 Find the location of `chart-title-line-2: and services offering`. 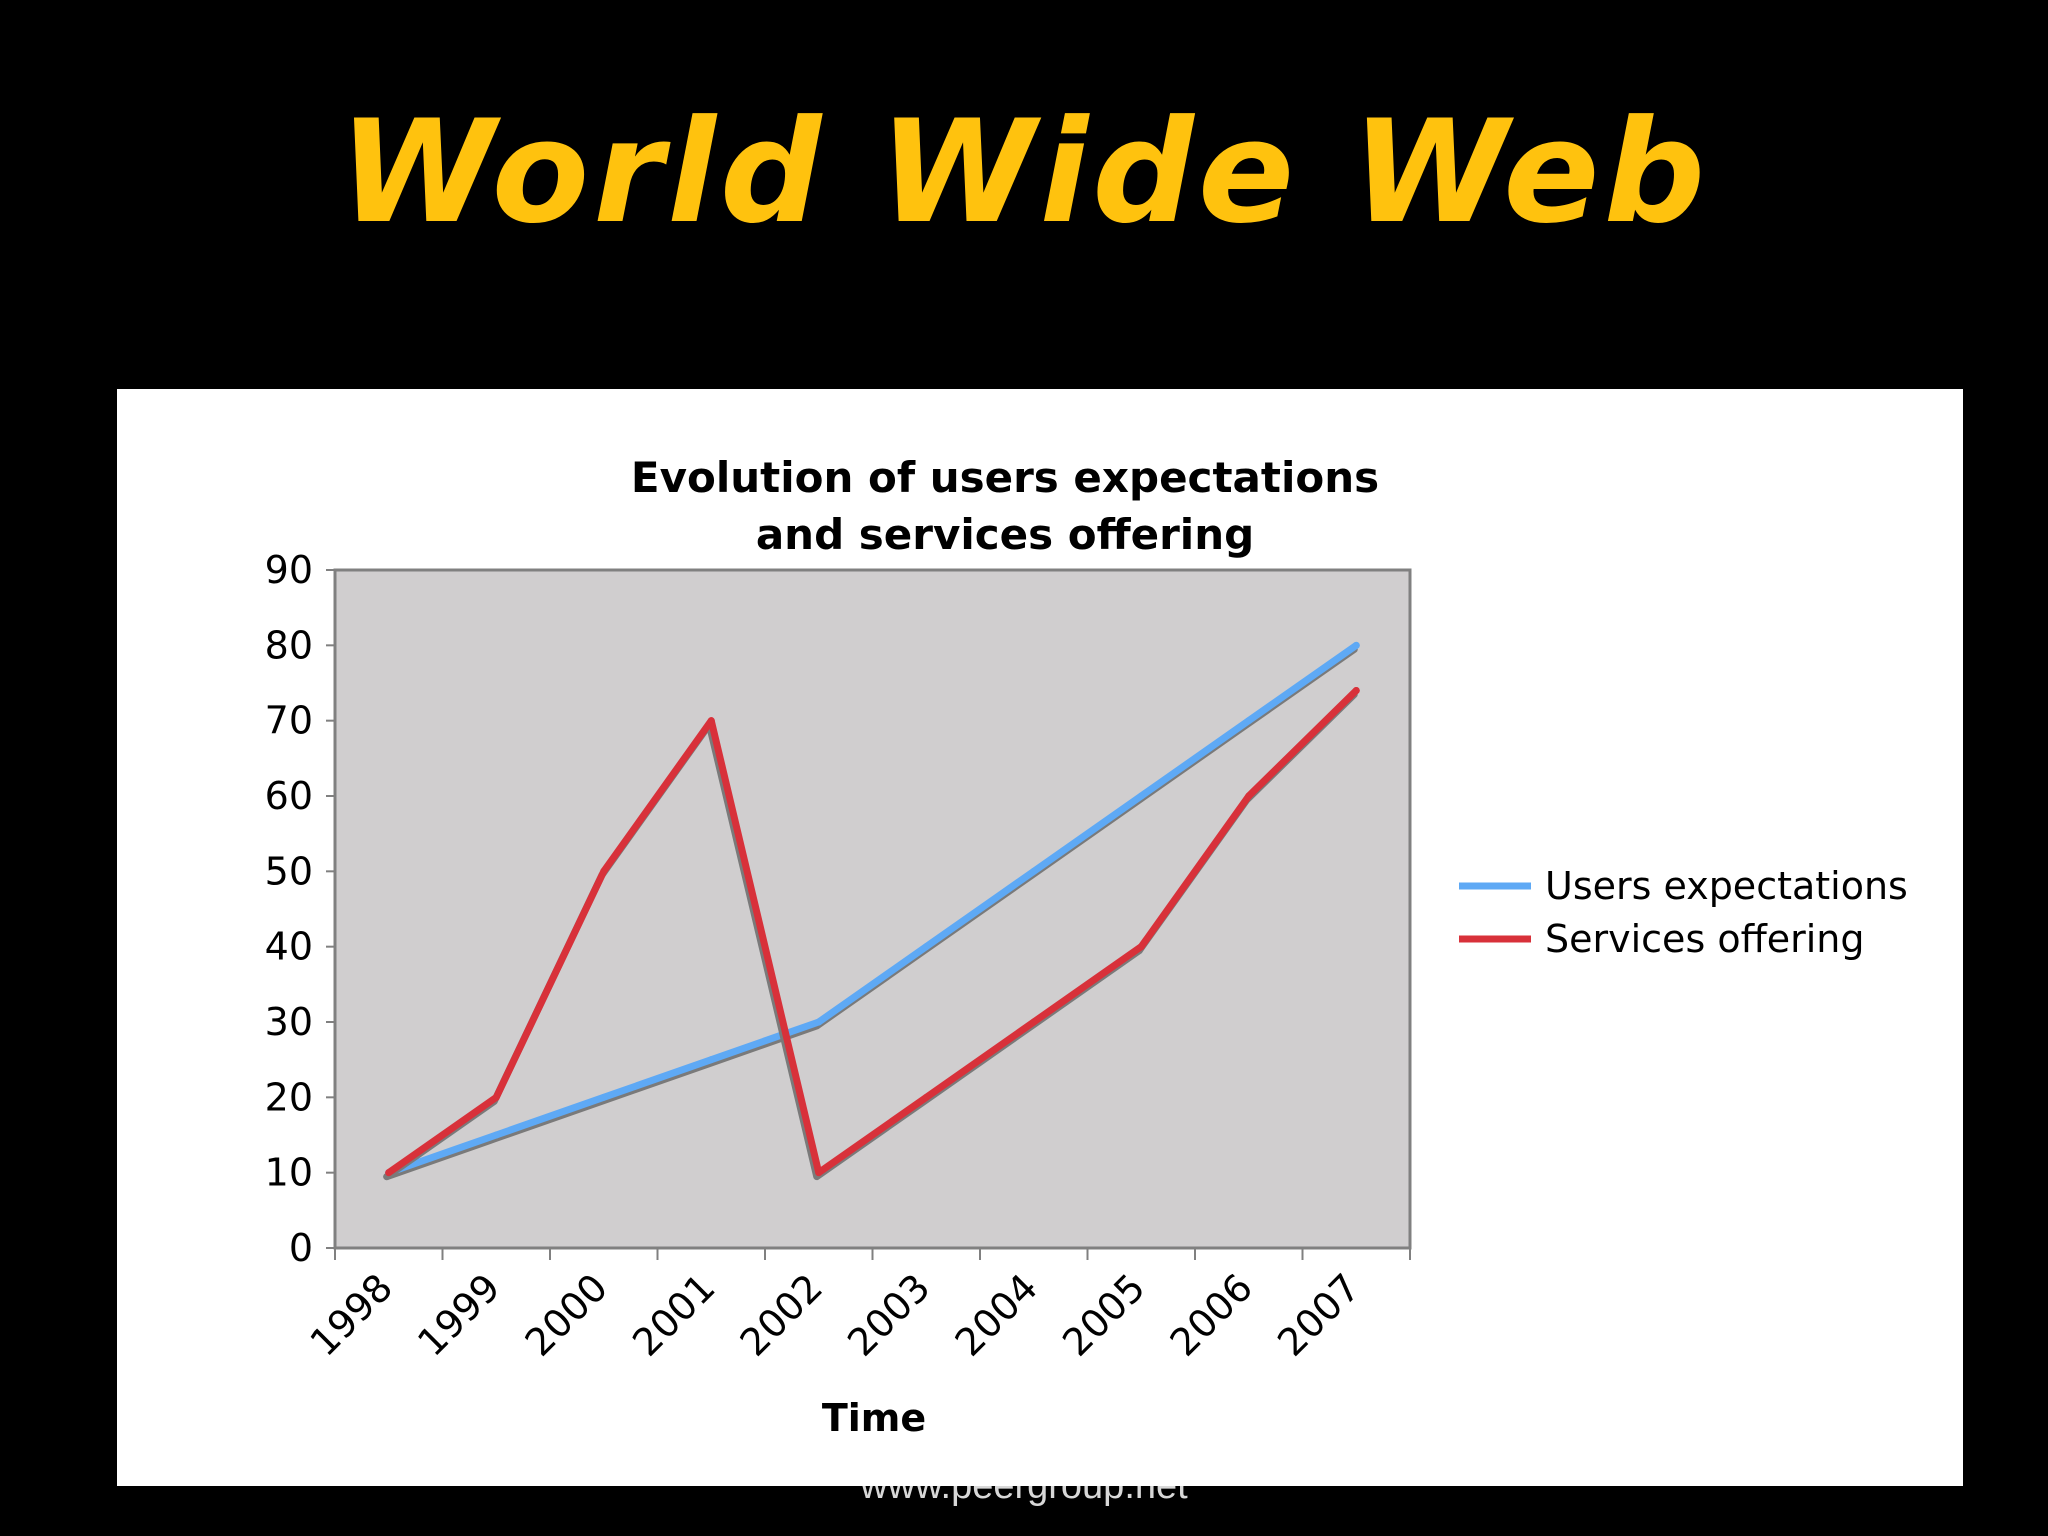

chart-title-line-2: and services offering is located at coordinates (1005, 534).